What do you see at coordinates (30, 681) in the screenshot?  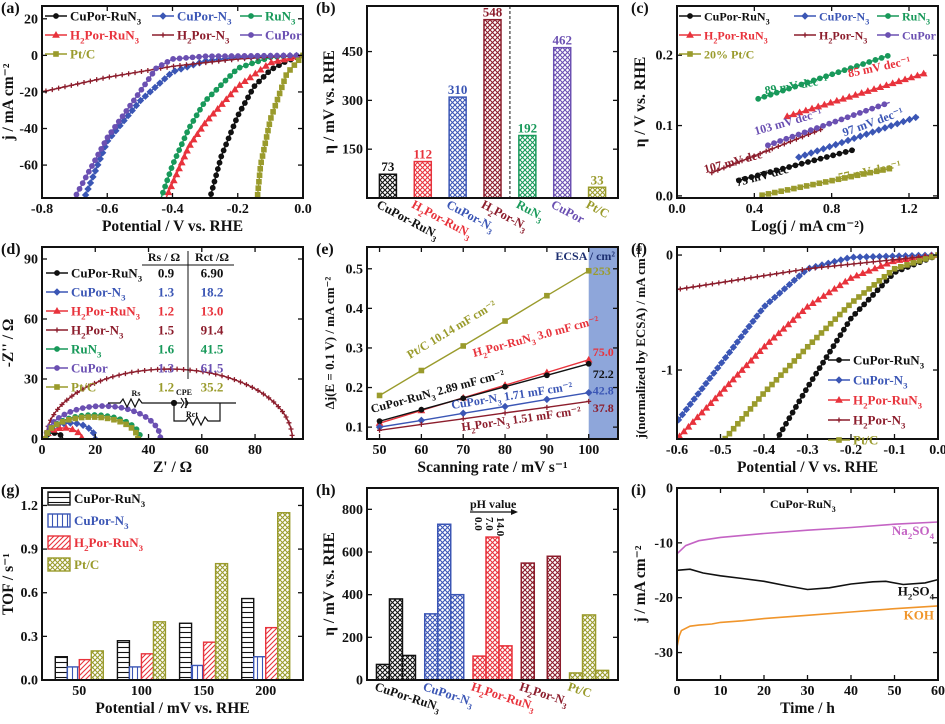 I see `y-tick-label: 0.0` at bounding box center [30, 681].